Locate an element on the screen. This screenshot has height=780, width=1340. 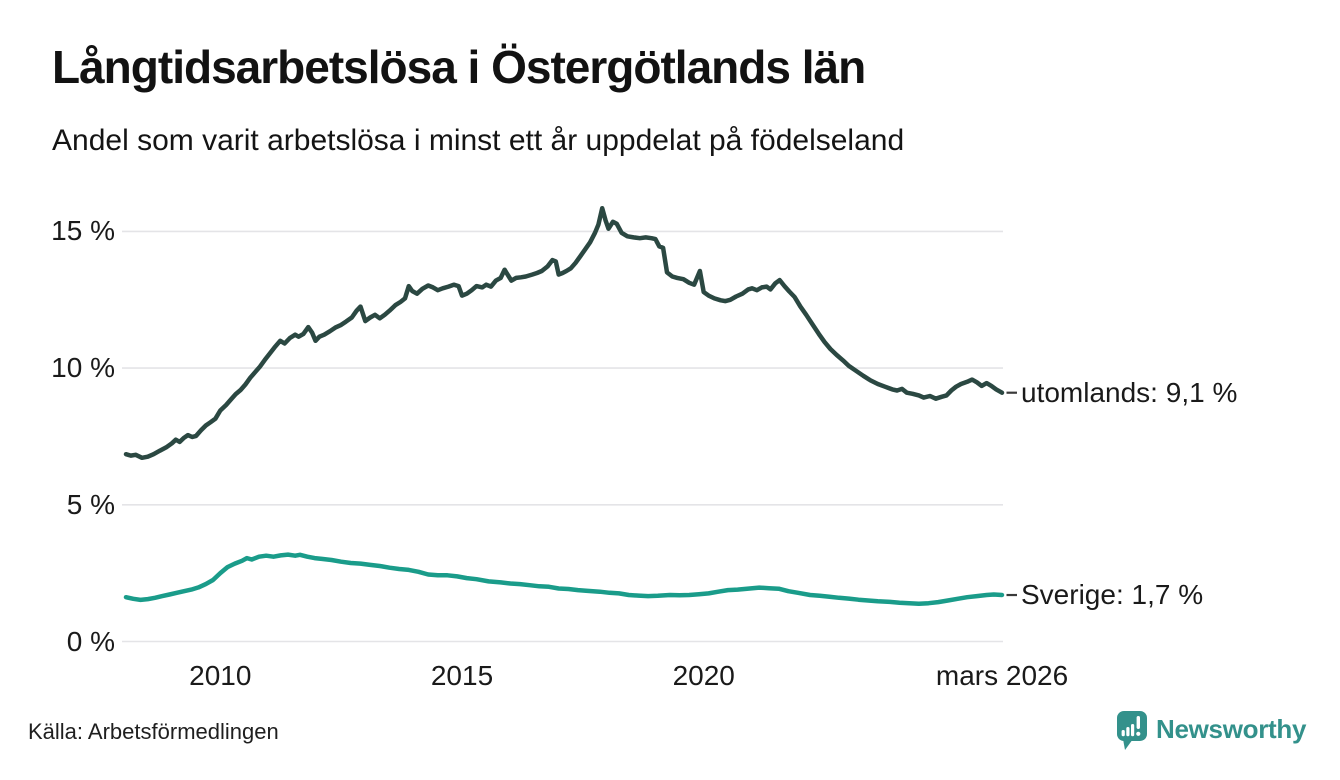
x-tick-label-2020: 2020 is located at coordinates (703, 675).